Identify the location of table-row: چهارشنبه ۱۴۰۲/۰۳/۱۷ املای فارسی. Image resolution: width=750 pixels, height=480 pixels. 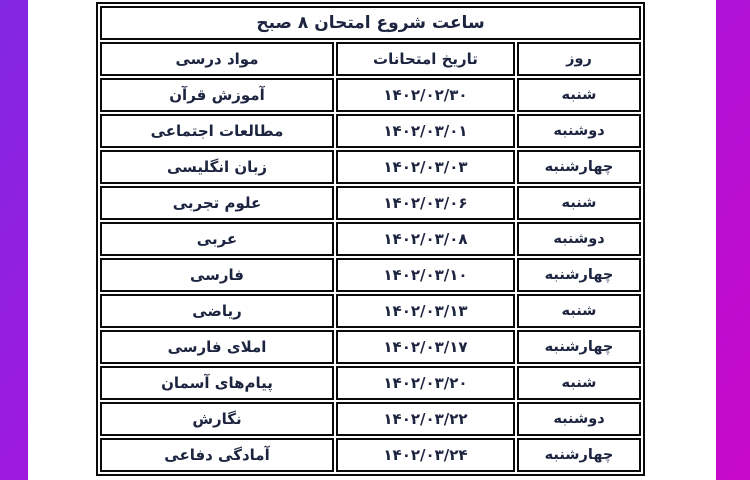
(370, 347).